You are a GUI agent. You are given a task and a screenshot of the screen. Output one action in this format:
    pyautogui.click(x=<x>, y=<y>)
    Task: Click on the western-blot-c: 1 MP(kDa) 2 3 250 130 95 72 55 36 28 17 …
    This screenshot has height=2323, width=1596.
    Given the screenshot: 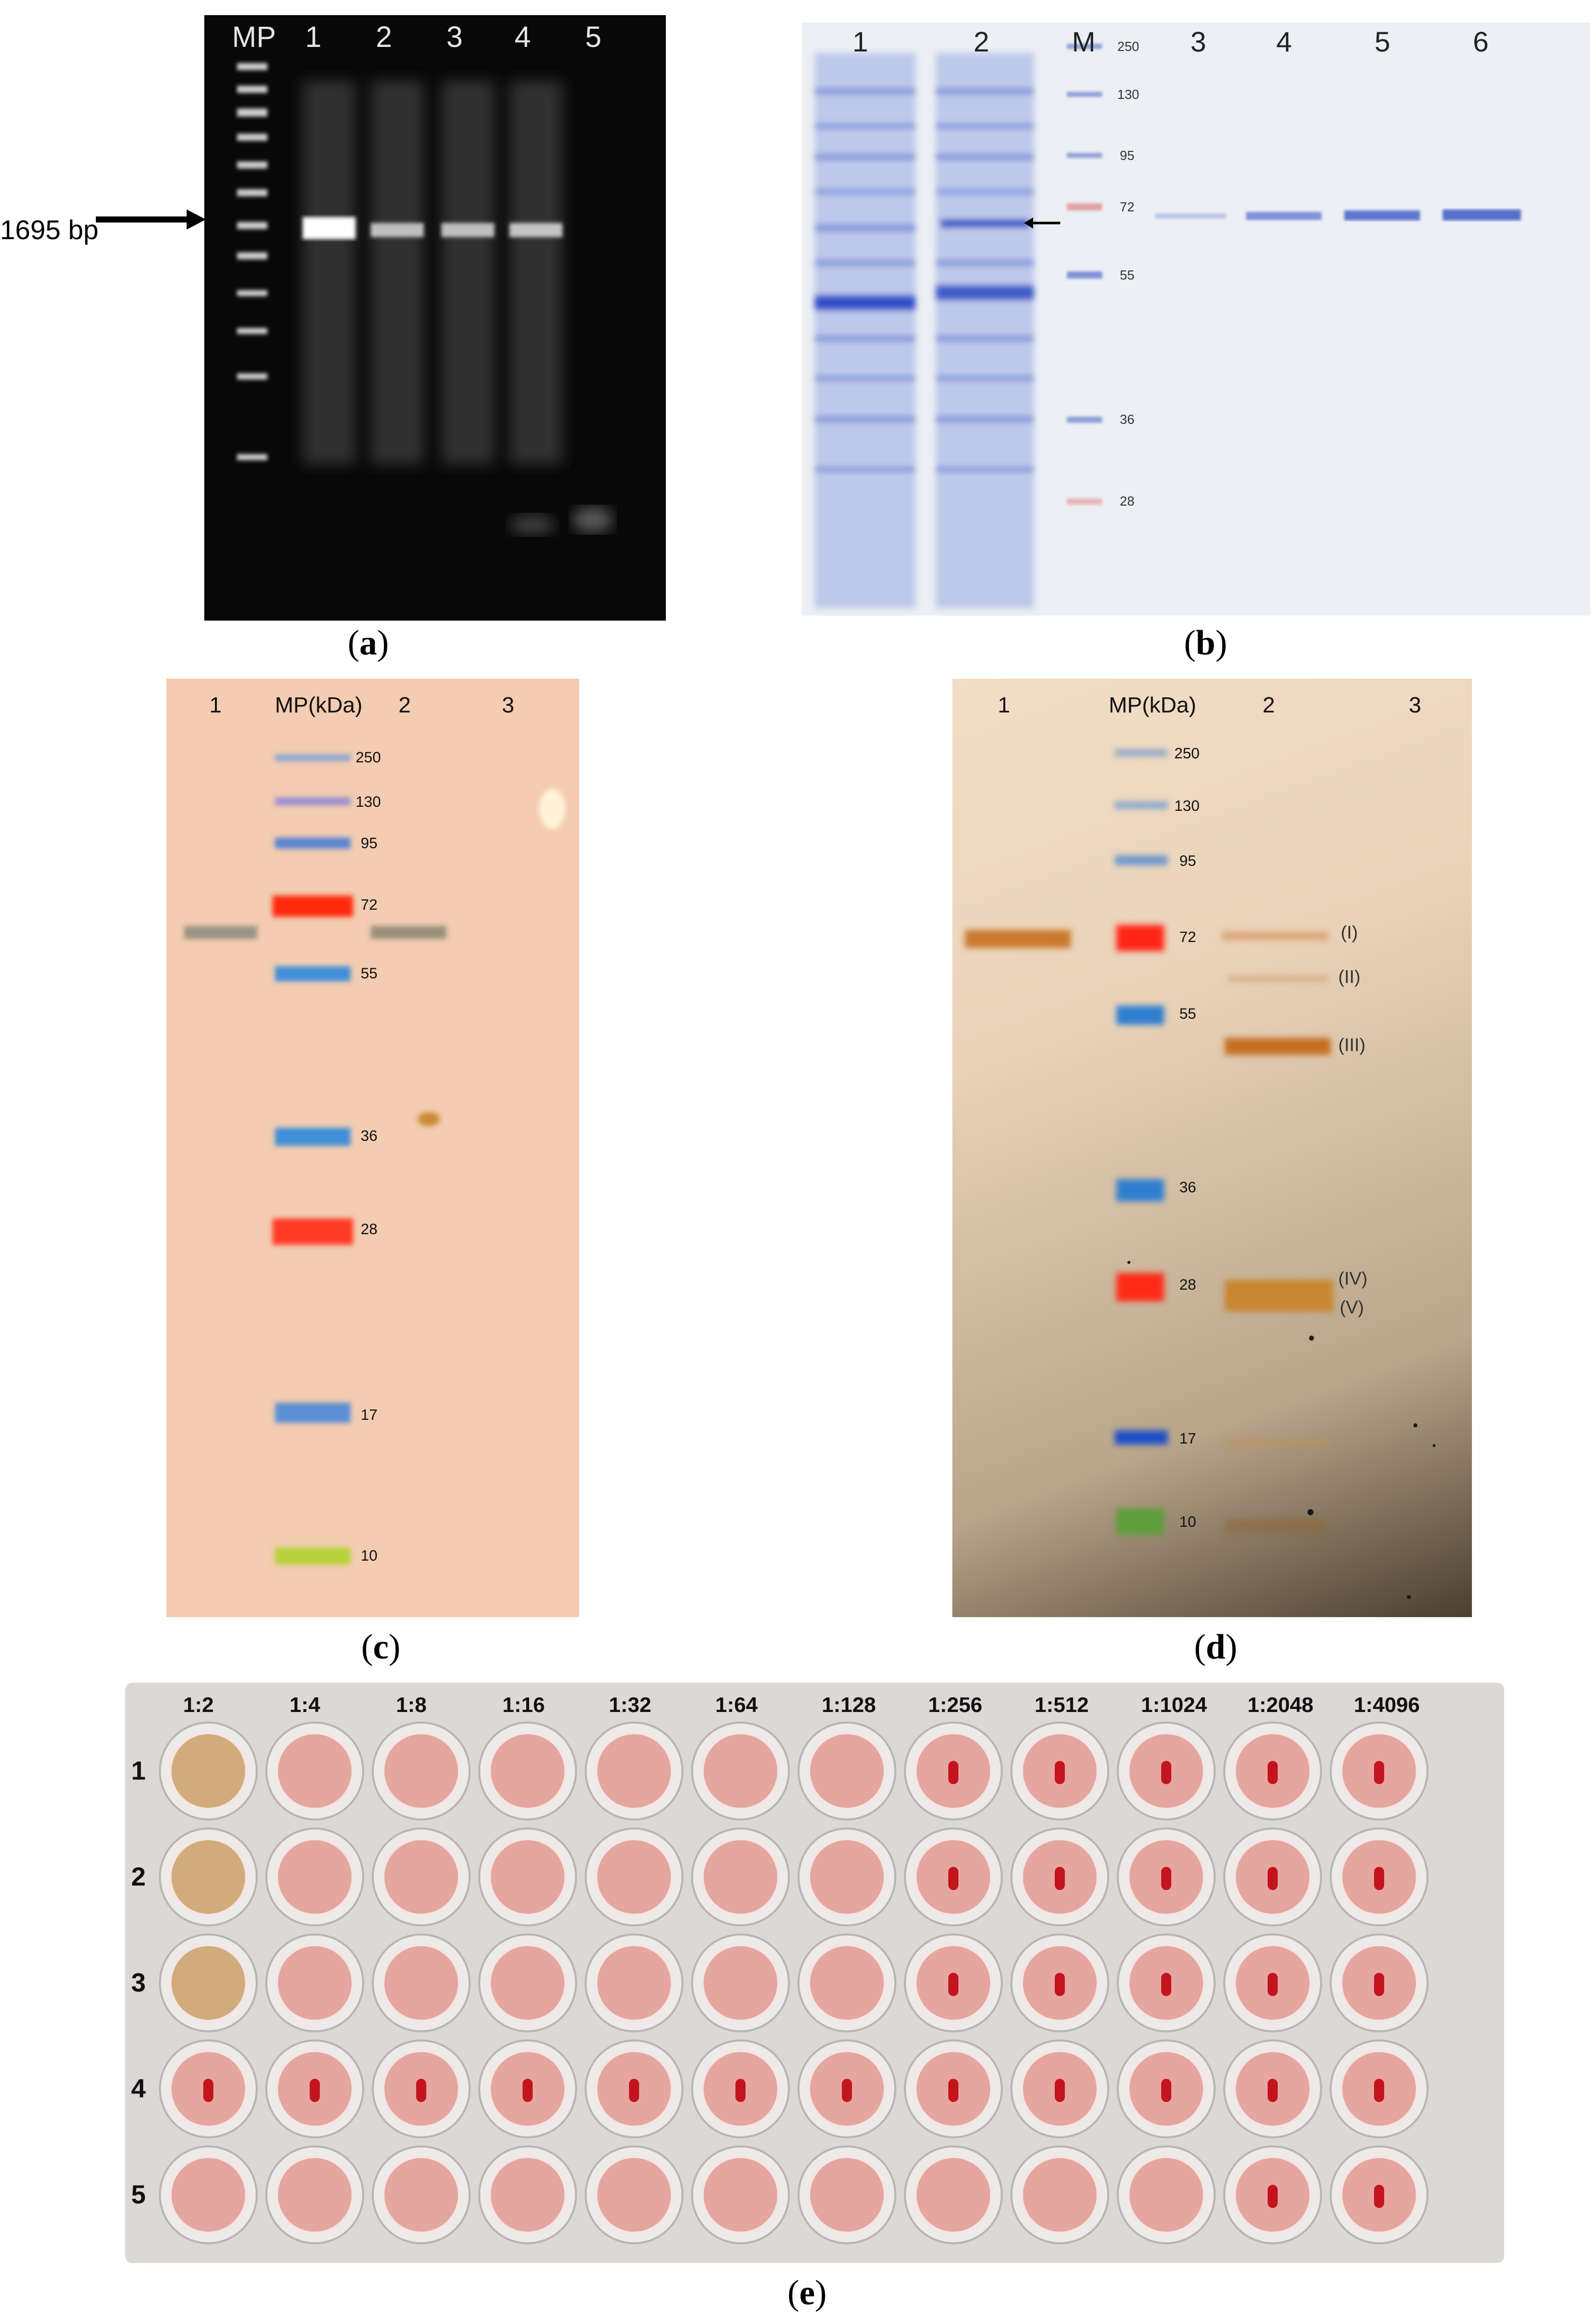 What is the action you would take?
    pyautogui.click(x=372, y=1148)
    